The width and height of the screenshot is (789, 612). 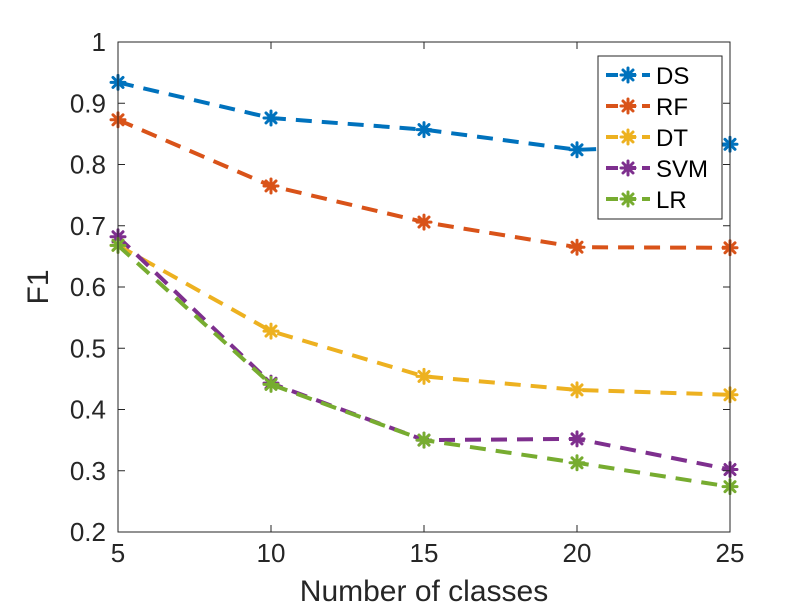 What do you see at coordinates (628, 199) in the screenshot?
I see `legend-marker-lr` at bounding box center [628, 199].